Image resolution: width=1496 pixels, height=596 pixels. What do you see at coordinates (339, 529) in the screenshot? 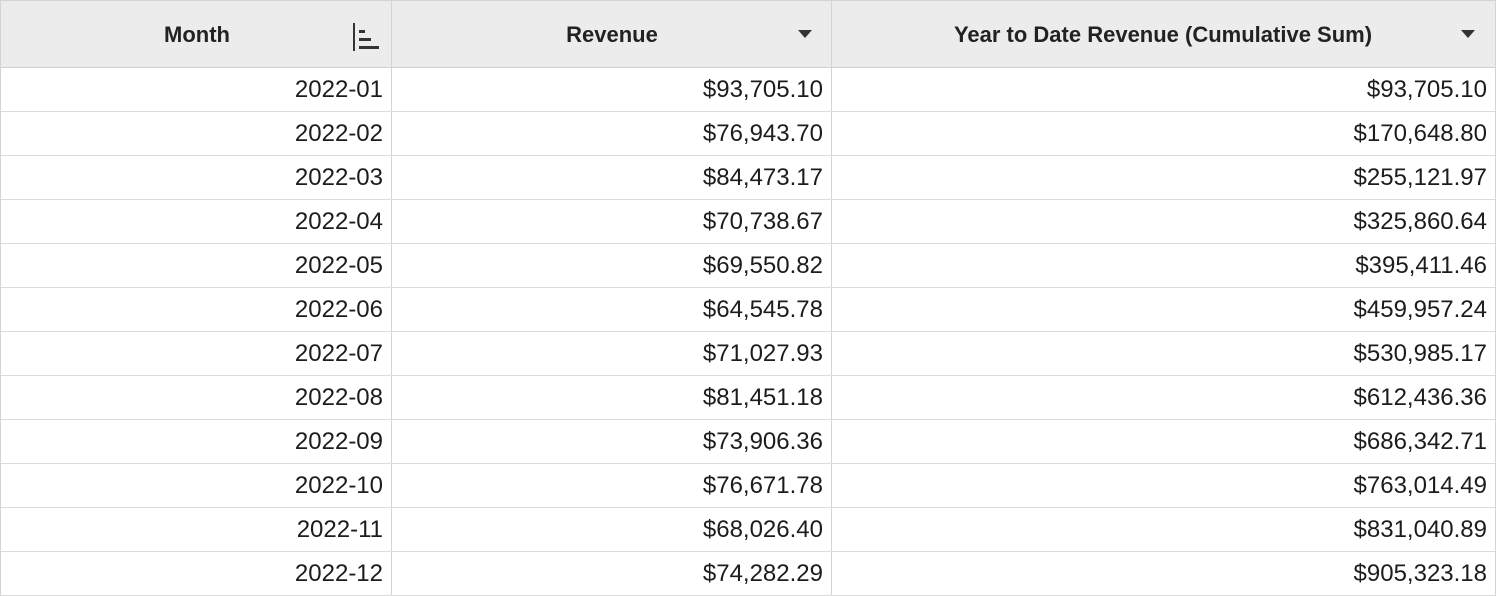
I see `cell-text: 2022-11` at bounding box center [339, 529].